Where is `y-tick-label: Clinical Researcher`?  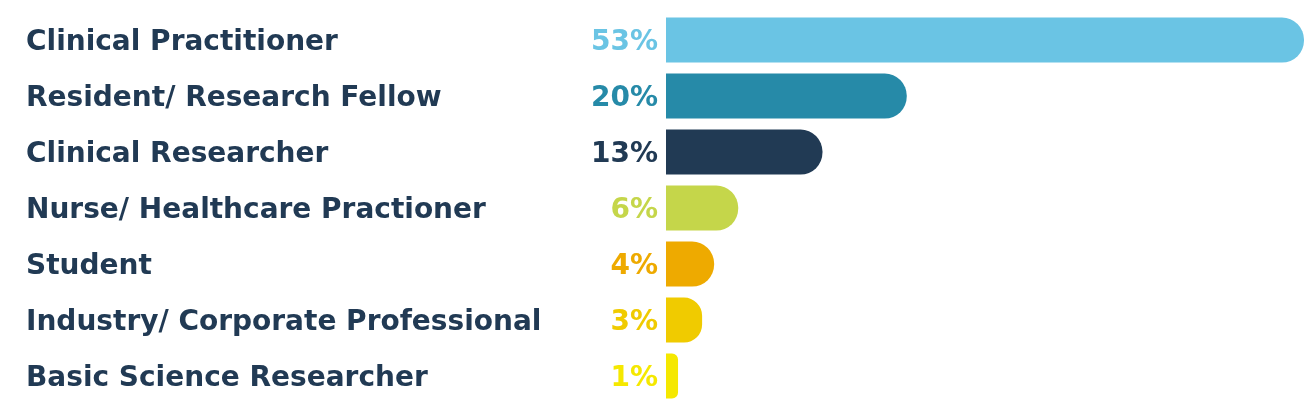
y-tick-label: Clinical Researcher is located at coordinates (177, 152).